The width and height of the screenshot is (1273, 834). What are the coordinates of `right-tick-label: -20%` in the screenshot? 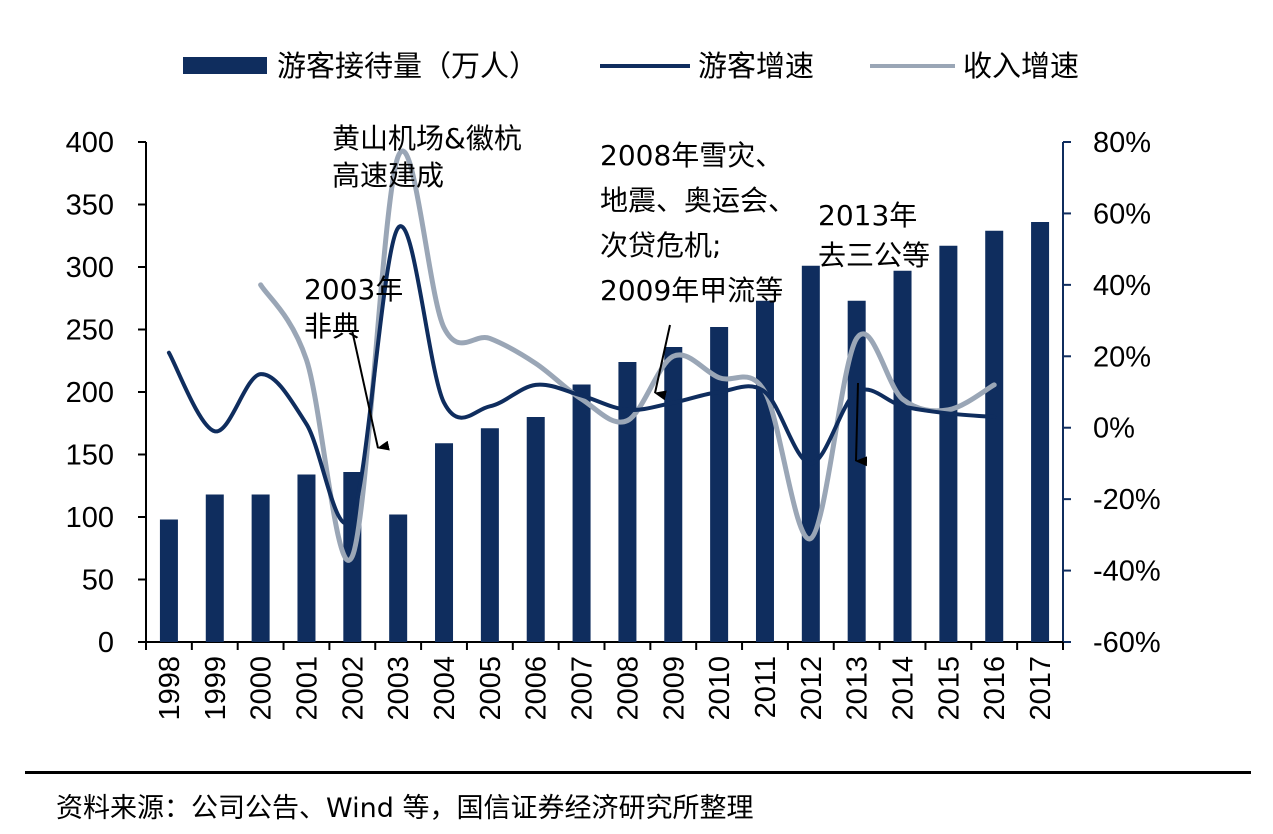 It's located at (1127, 500).